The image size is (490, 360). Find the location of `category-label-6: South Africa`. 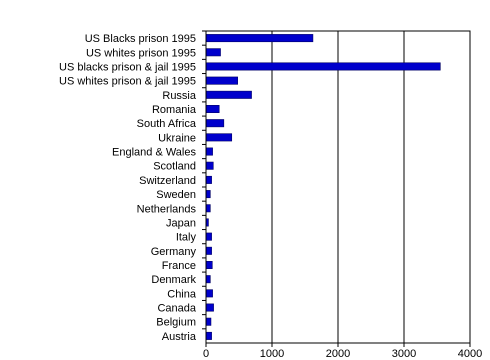

category-label-6: South Africa is located at coordinates (167, 124).